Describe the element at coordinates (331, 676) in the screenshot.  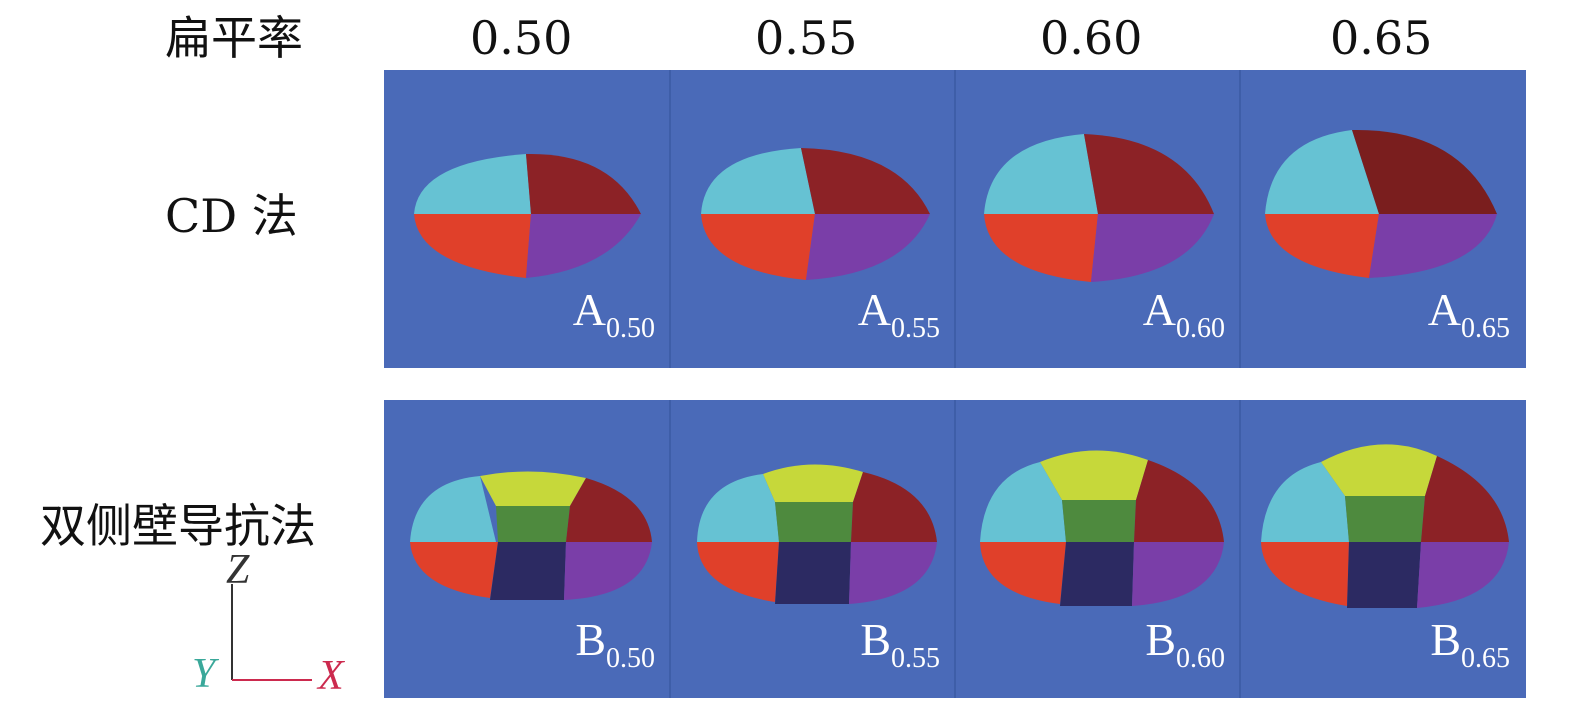
I see `x-axis-label: X` at that location.